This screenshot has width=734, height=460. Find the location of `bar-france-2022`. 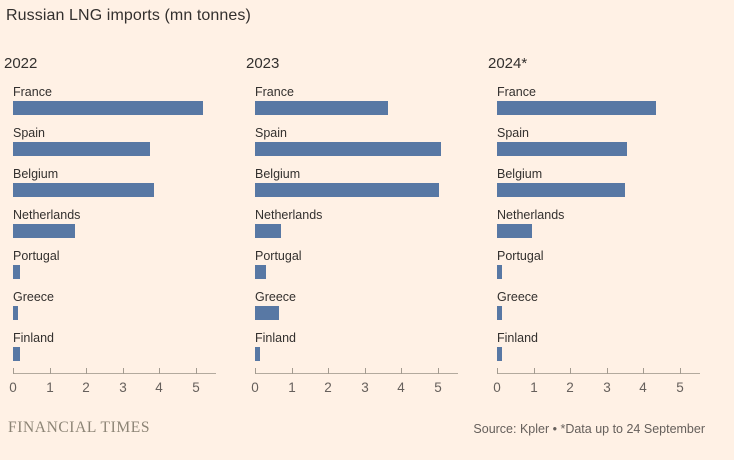

bar-france-2022 is located at coordinates (108, 108).